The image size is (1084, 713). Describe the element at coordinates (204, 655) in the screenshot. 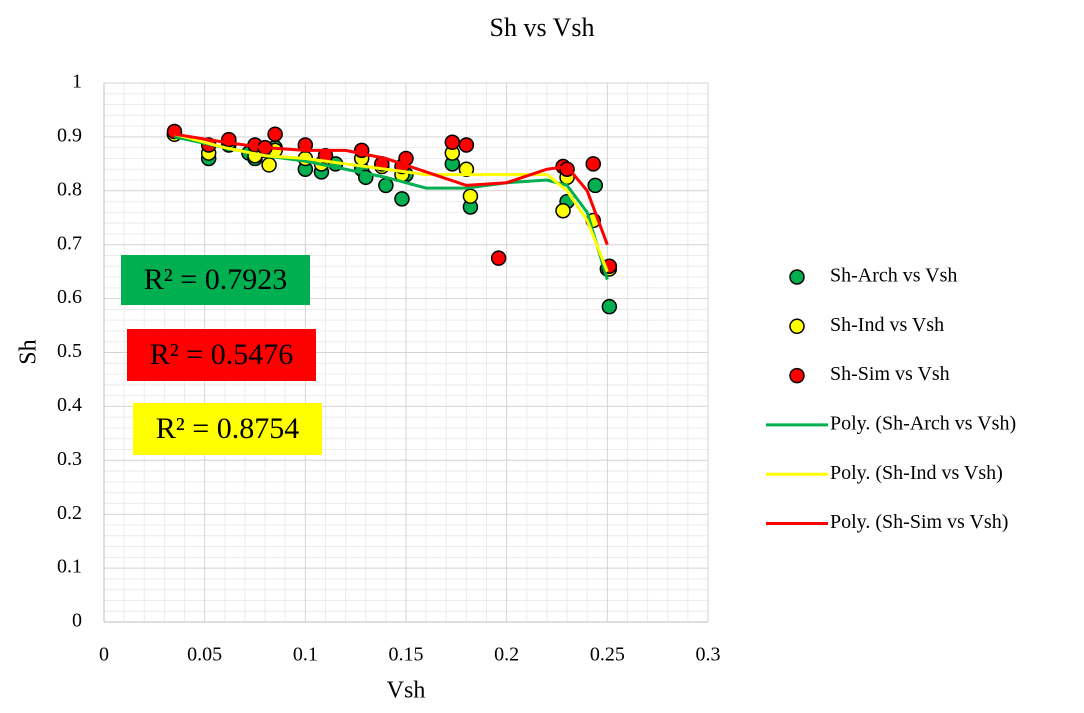

I see `x-tick-label: 0.05` at that location.